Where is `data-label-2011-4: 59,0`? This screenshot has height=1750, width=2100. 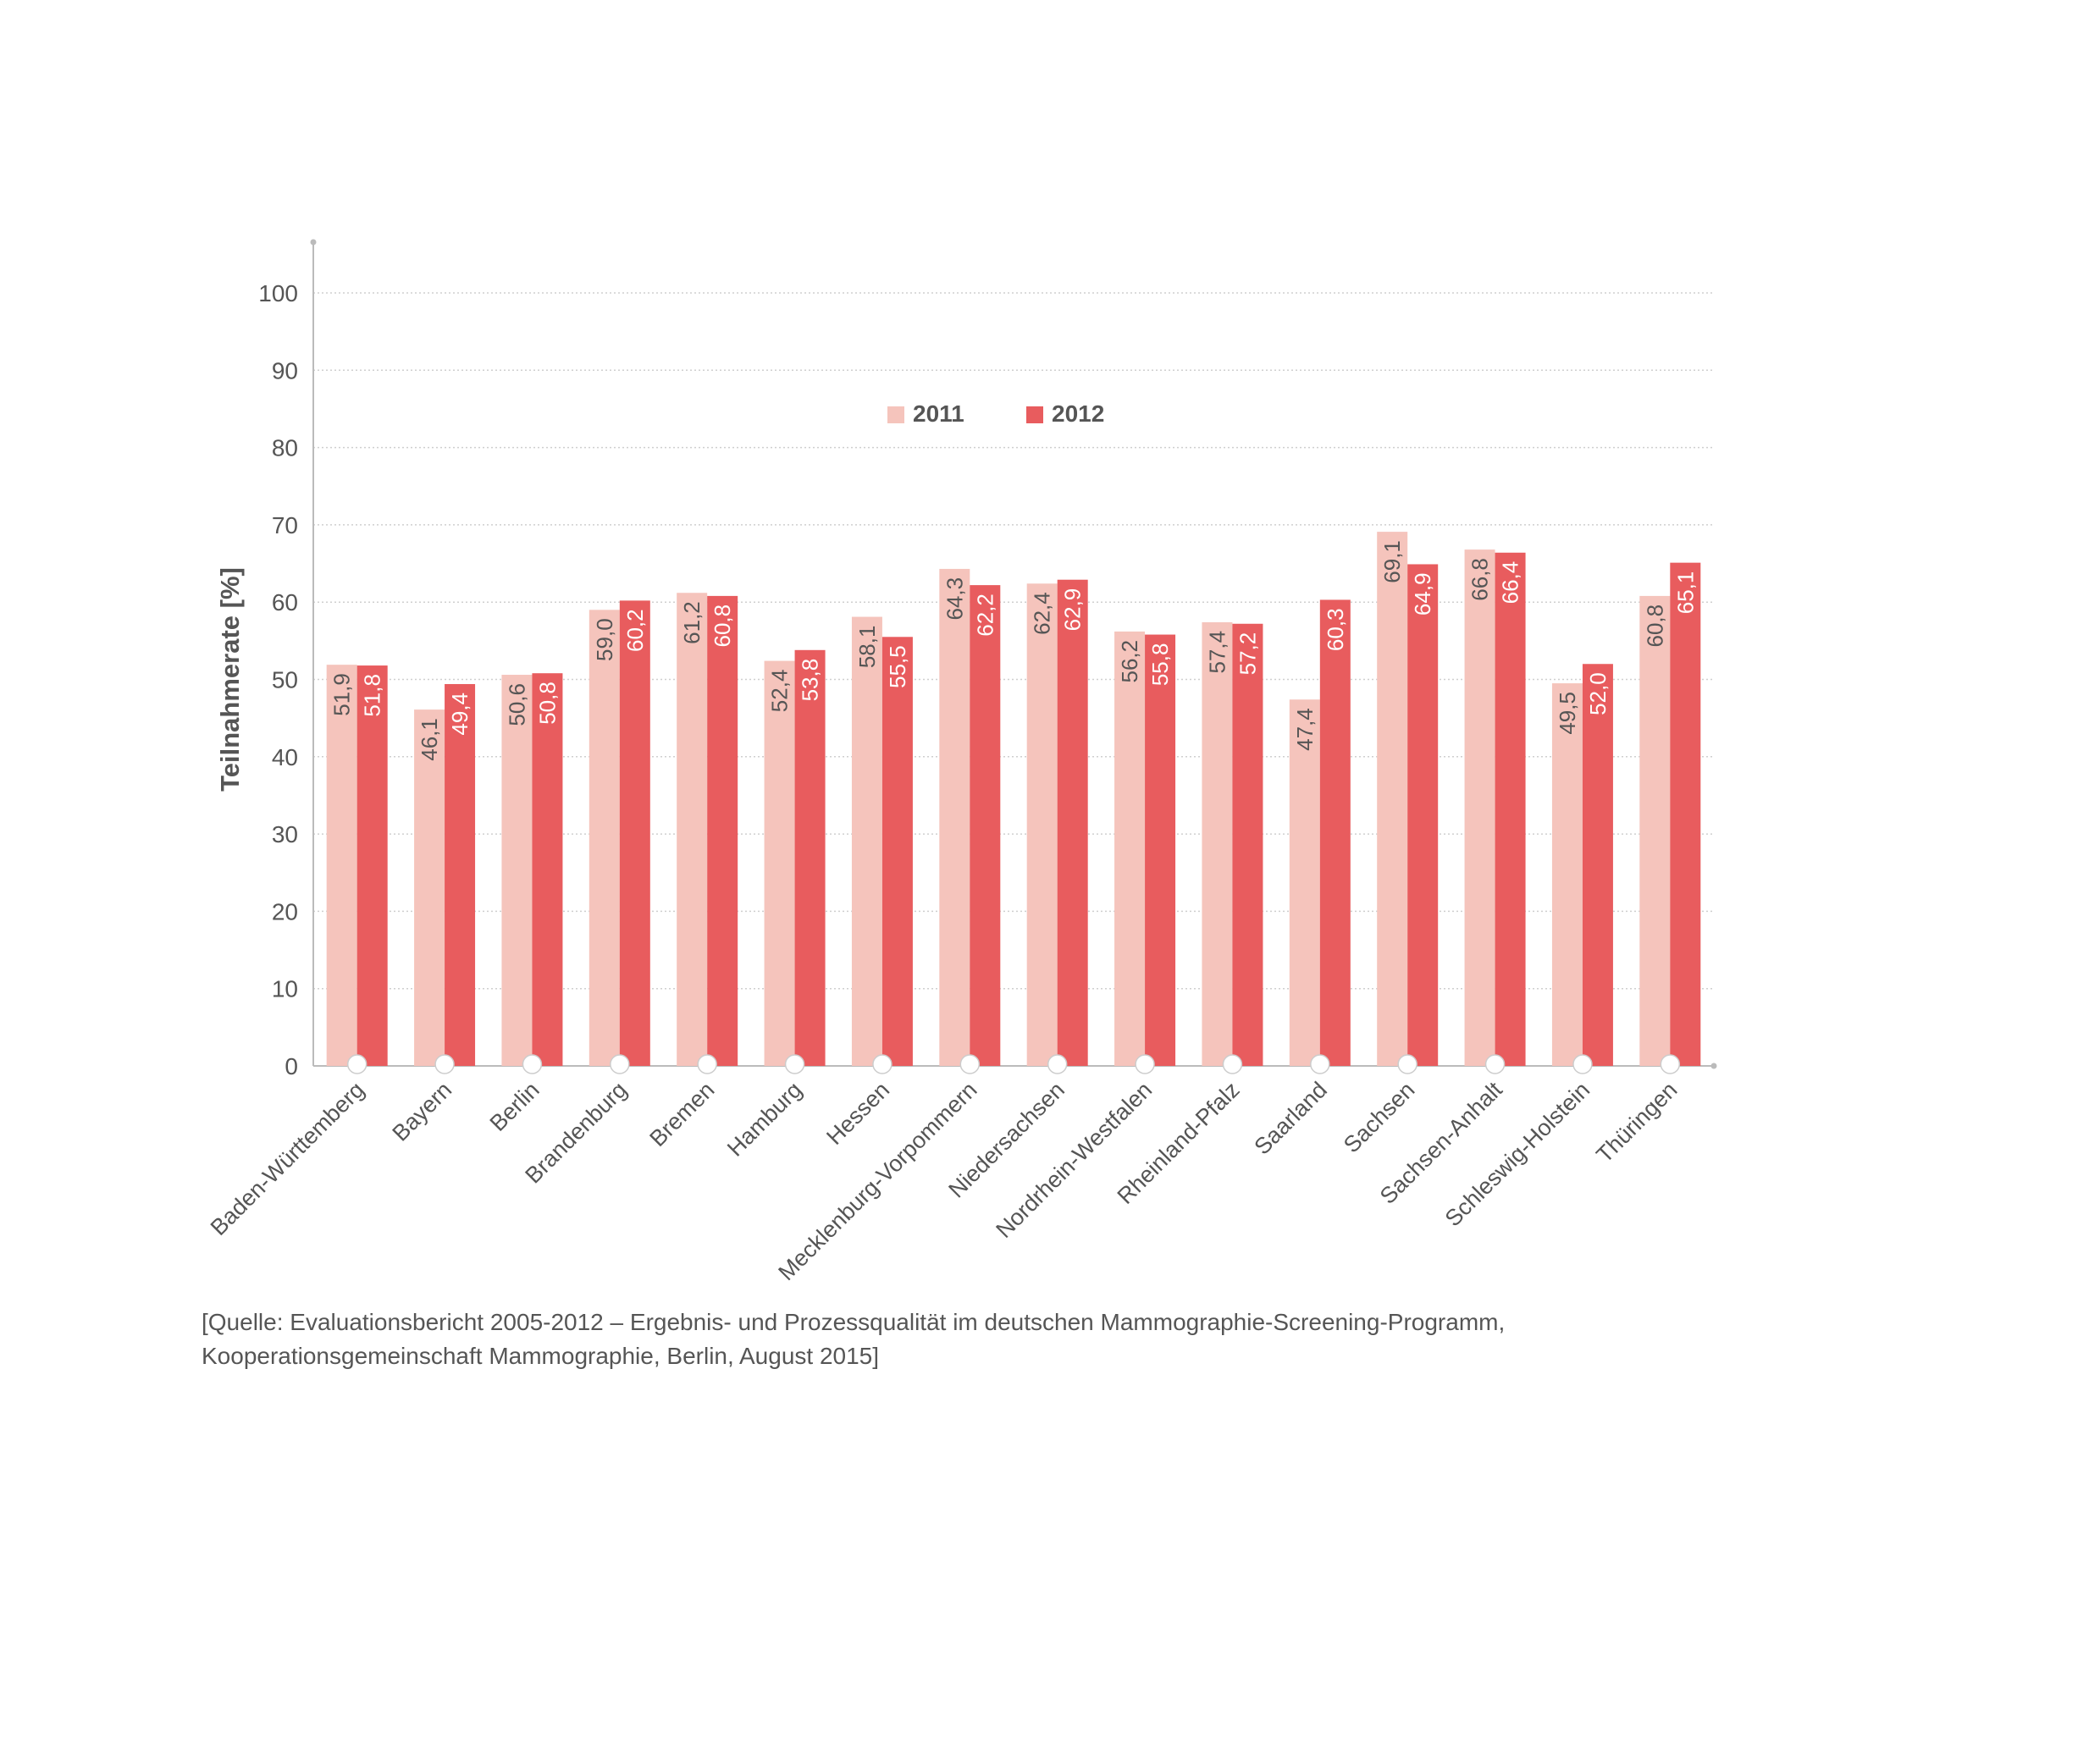
data-label-2011-4: 59,0 is located at coordinates (604, 639).